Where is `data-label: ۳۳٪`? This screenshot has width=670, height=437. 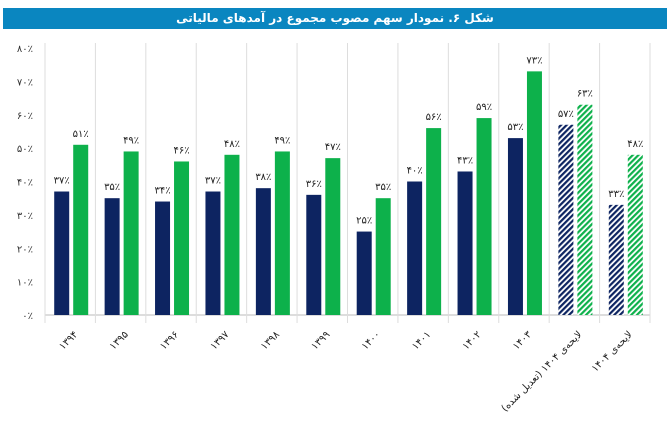 data-label: ۳۳٪ is located at coordinates (616, 194).